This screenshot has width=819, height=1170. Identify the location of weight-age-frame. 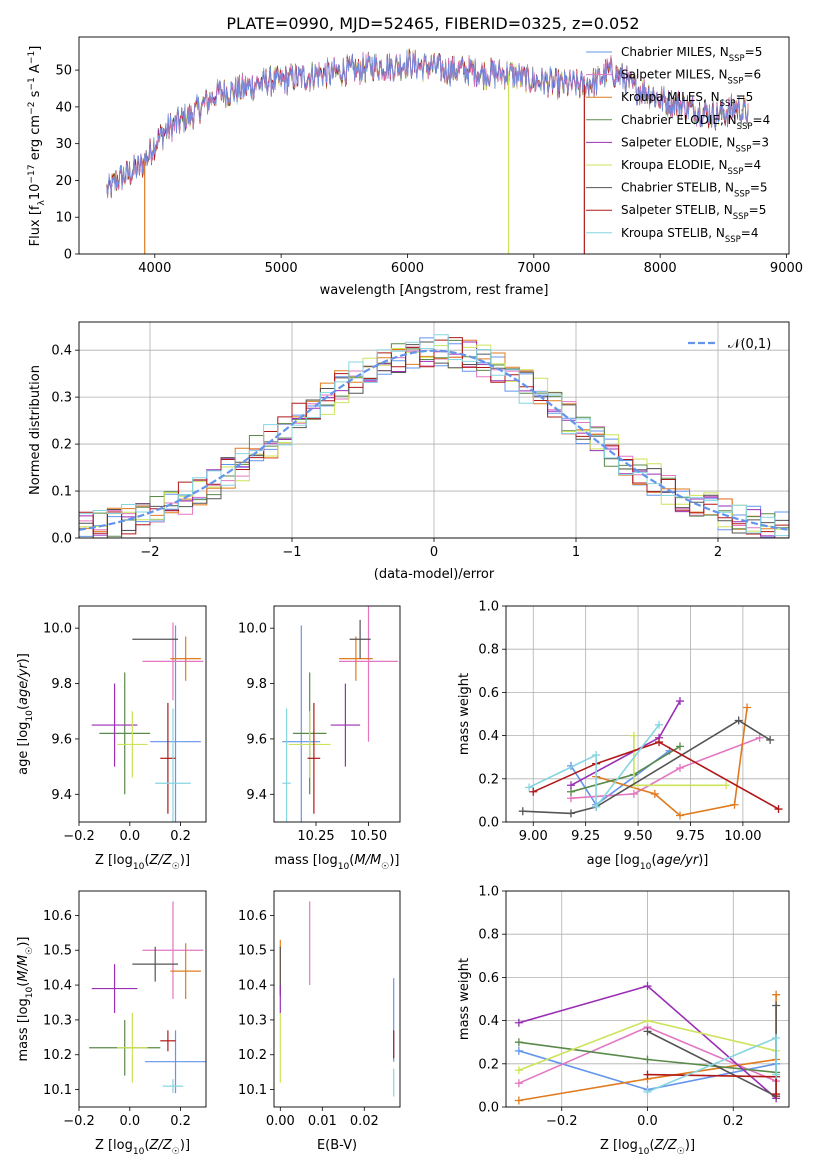
(647, 714).